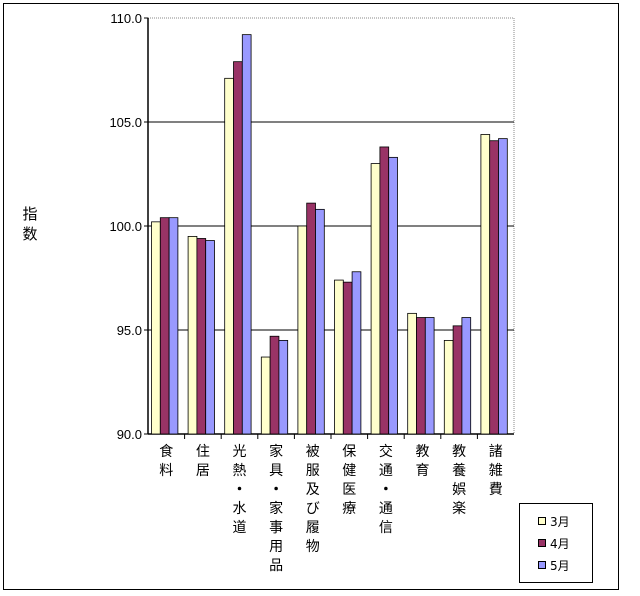 Image resolution: width=640 pixels, height=596 pixels. I want to click on x-tick-label-5: 保健医療, so click(349, 480).